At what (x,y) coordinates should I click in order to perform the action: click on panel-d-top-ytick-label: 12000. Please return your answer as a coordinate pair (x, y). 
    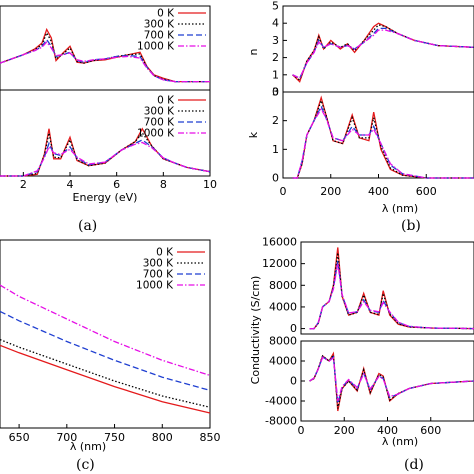
    Looking at the image, I should click on (279, 263).